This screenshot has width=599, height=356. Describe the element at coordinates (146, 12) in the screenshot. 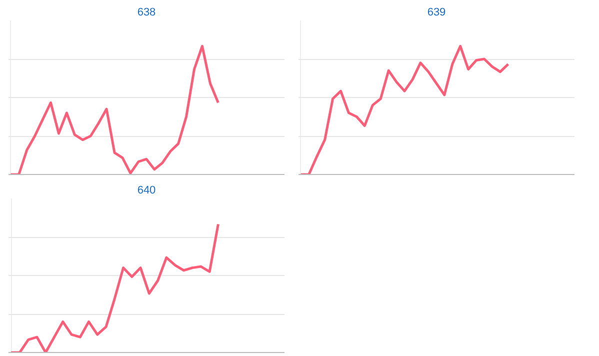

I see `chart-title: 638` at that location.